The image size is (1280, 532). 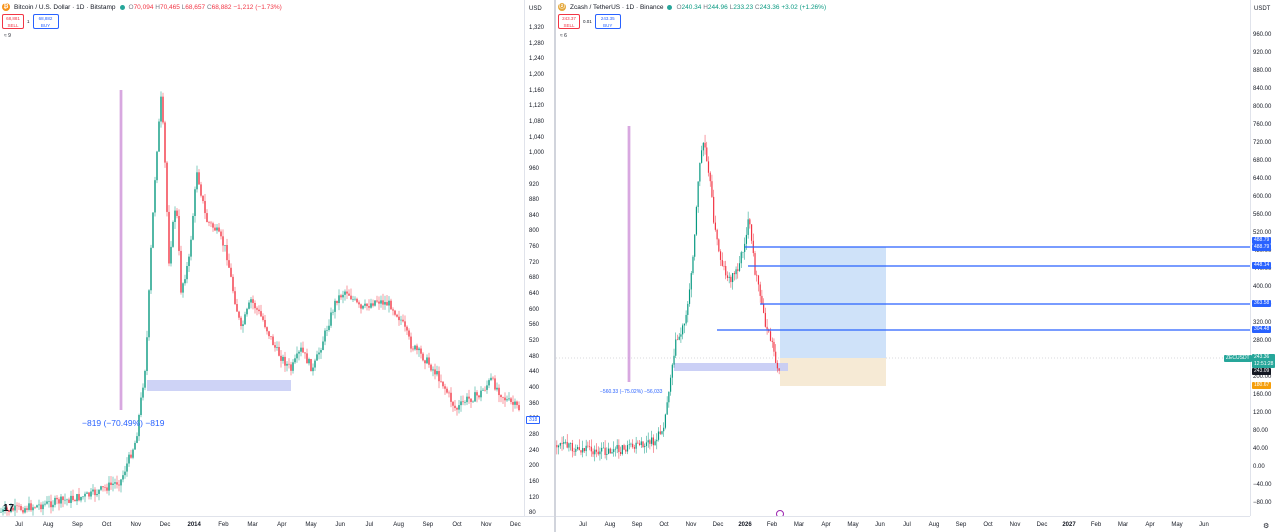 What do you see at coordinates (30, 21) in the screenshot?
I see `btc-trade-buttons: 68,881 SELL 1 68,882 BUY` at bounding box center [30, 21].